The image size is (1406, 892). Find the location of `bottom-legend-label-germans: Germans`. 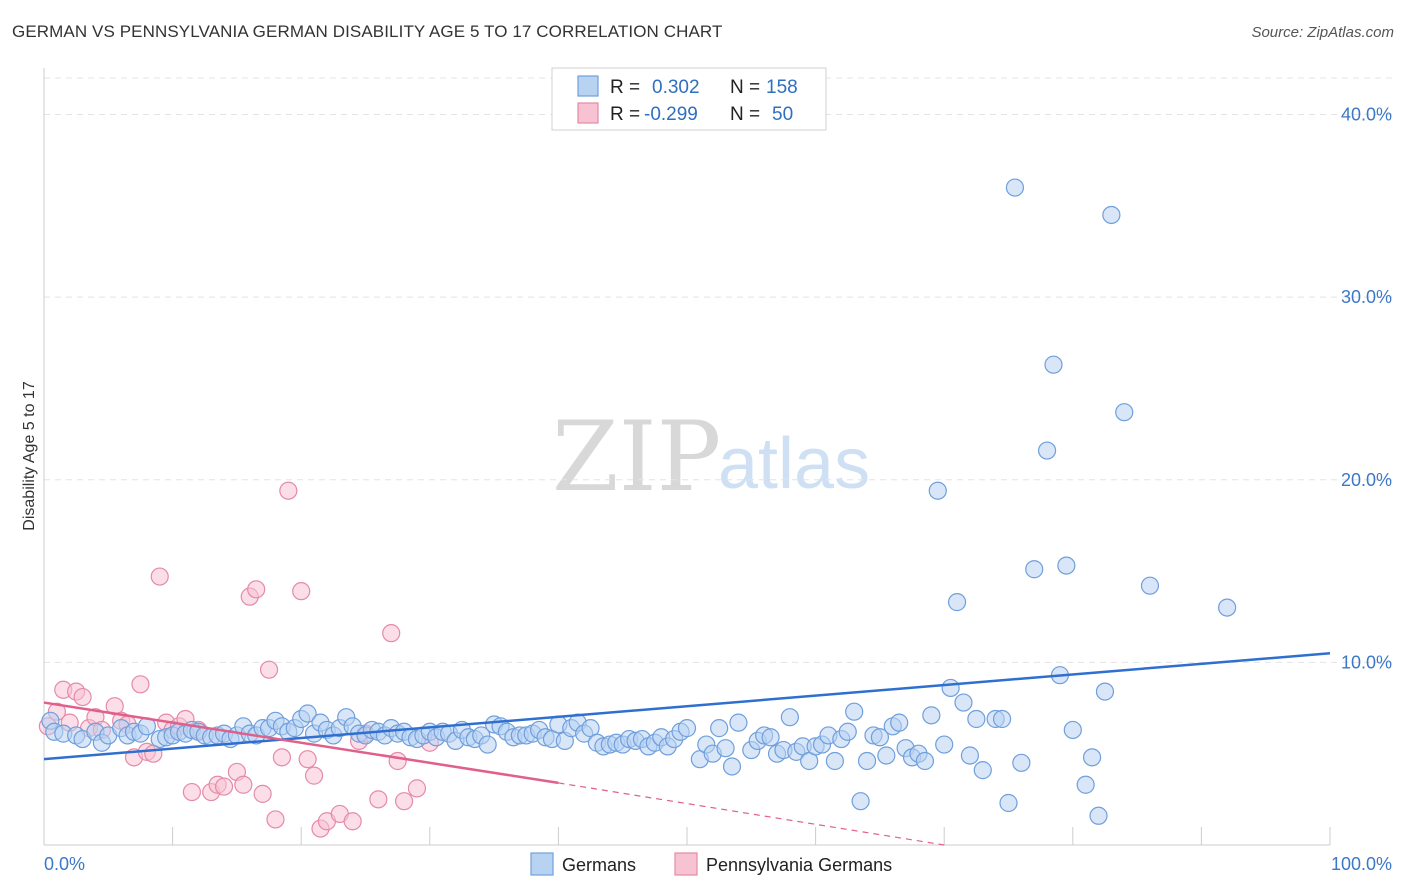

bottom-legend-label-germans: Germans is located at coordinates (599, 865).